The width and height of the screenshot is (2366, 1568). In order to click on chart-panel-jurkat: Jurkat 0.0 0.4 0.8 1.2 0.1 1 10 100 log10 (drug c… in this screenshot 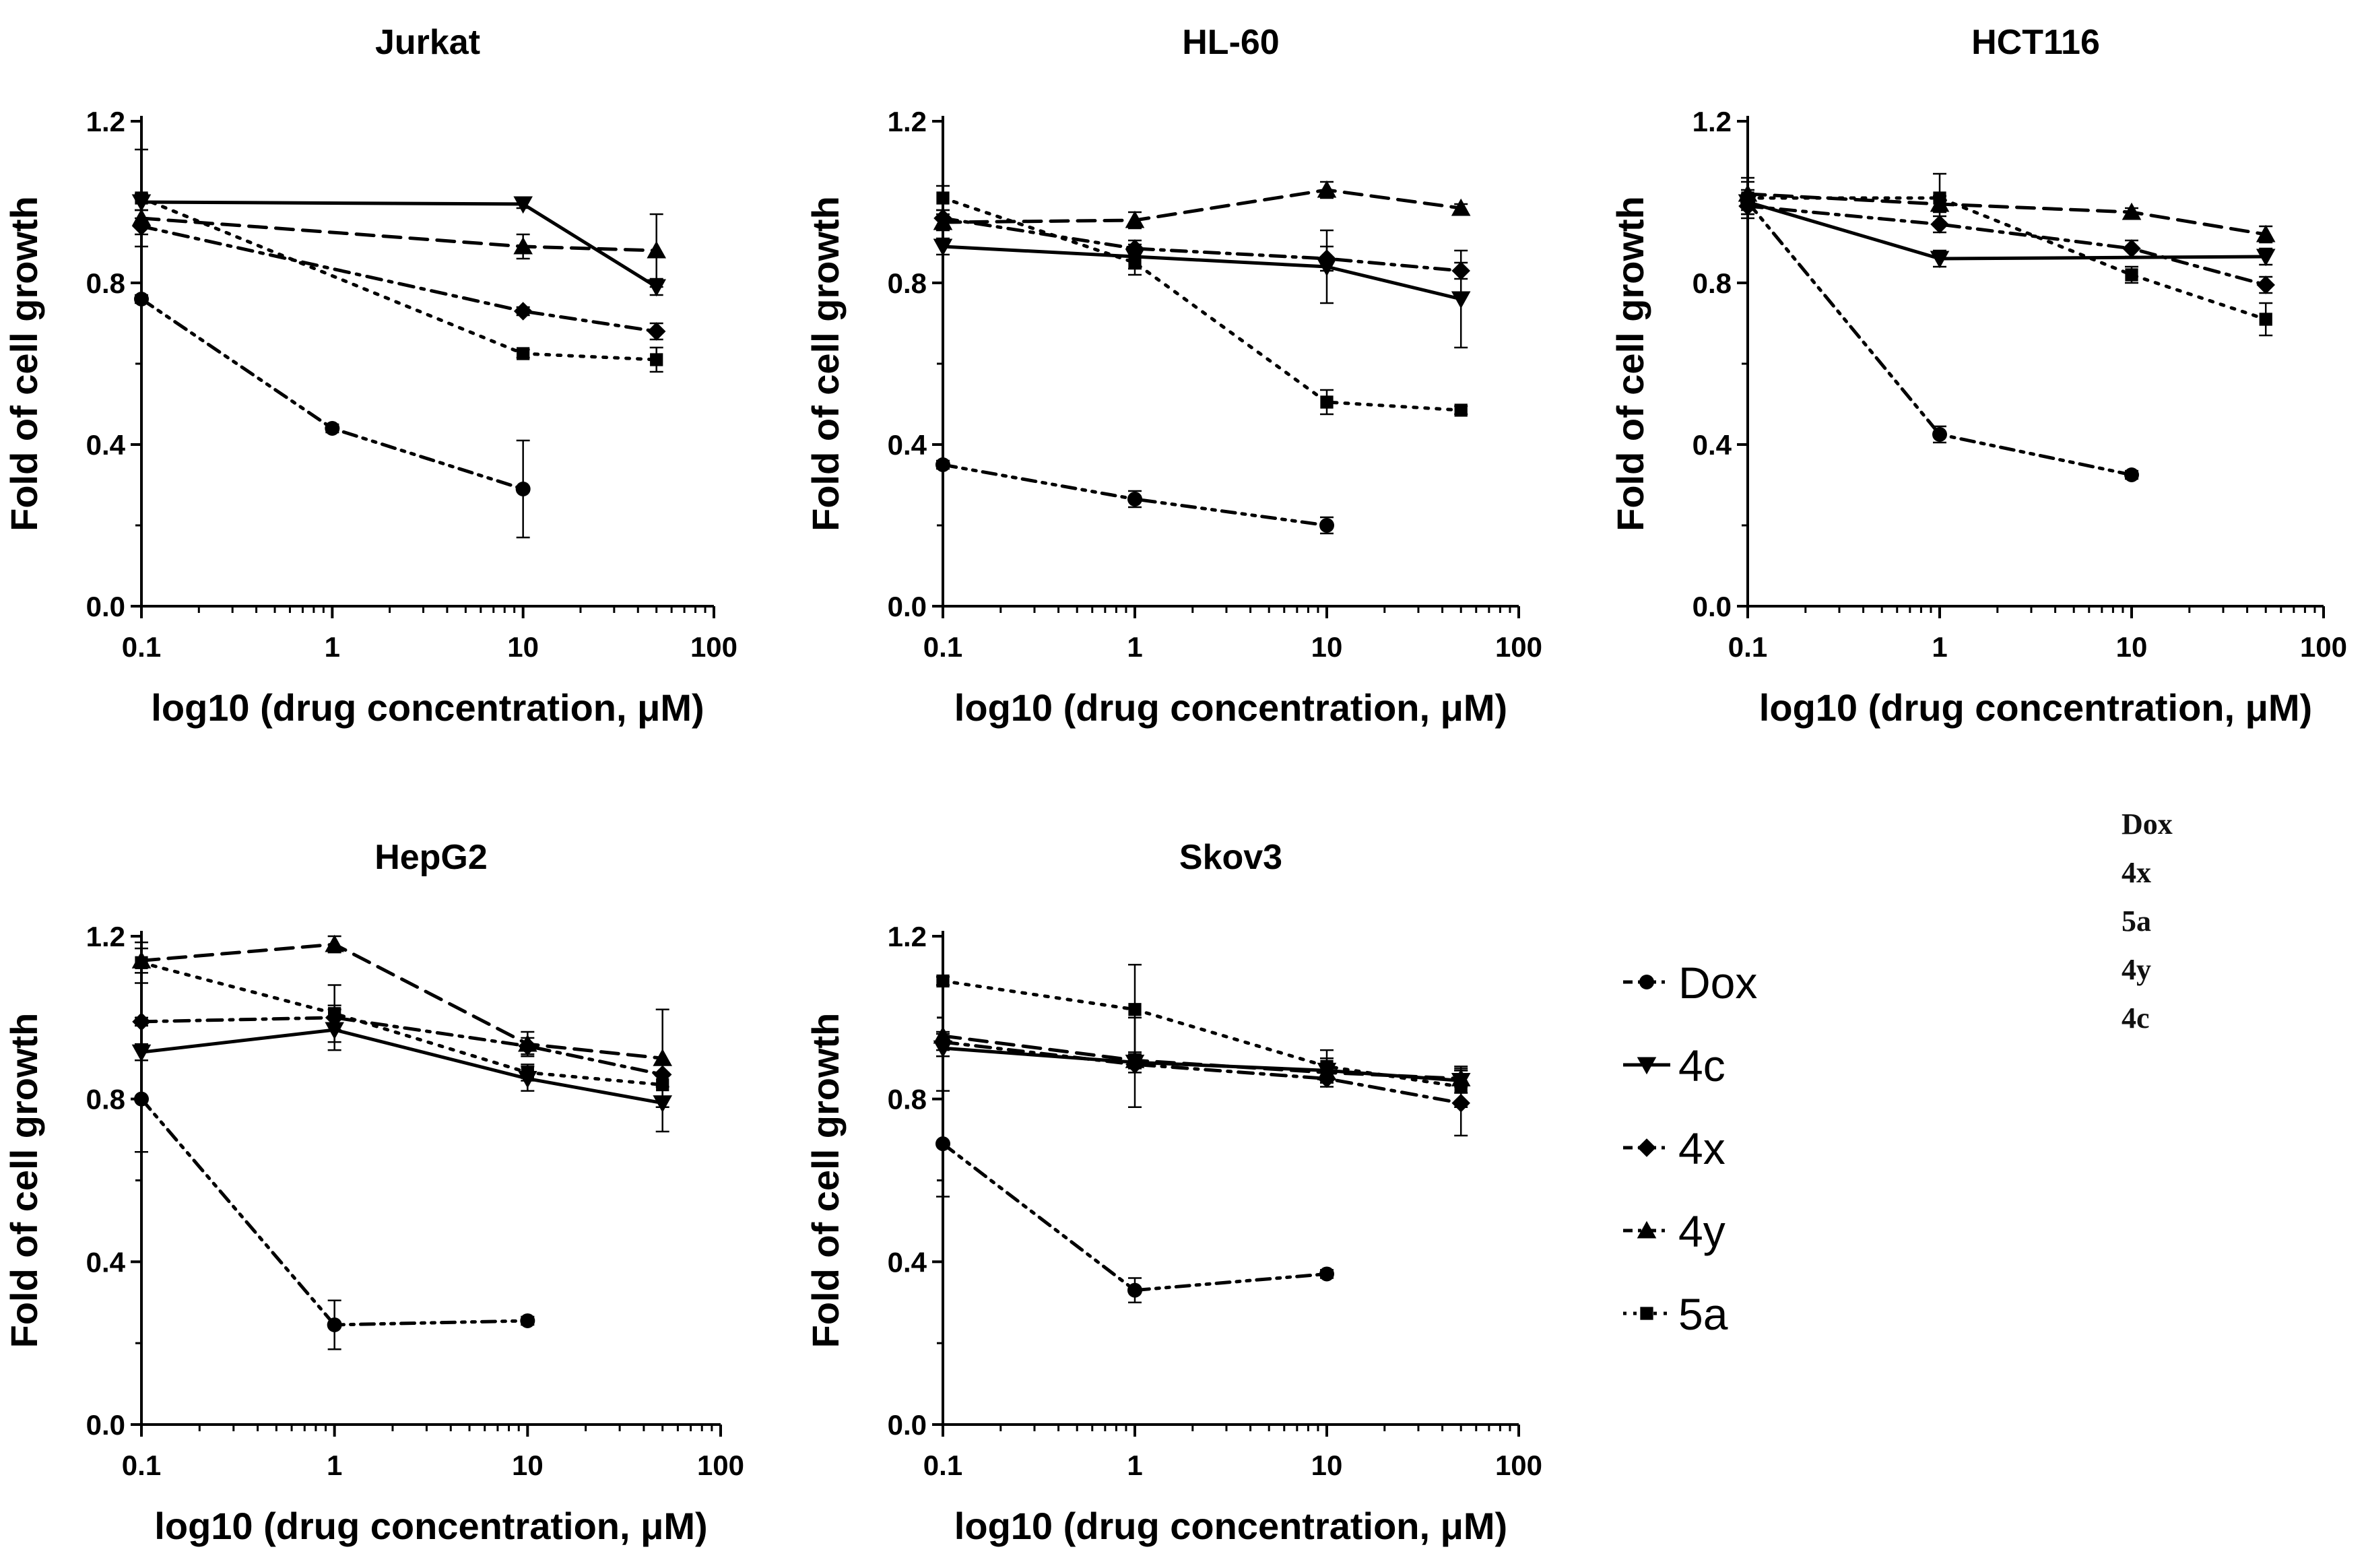, I will do `click(370, 376)`.